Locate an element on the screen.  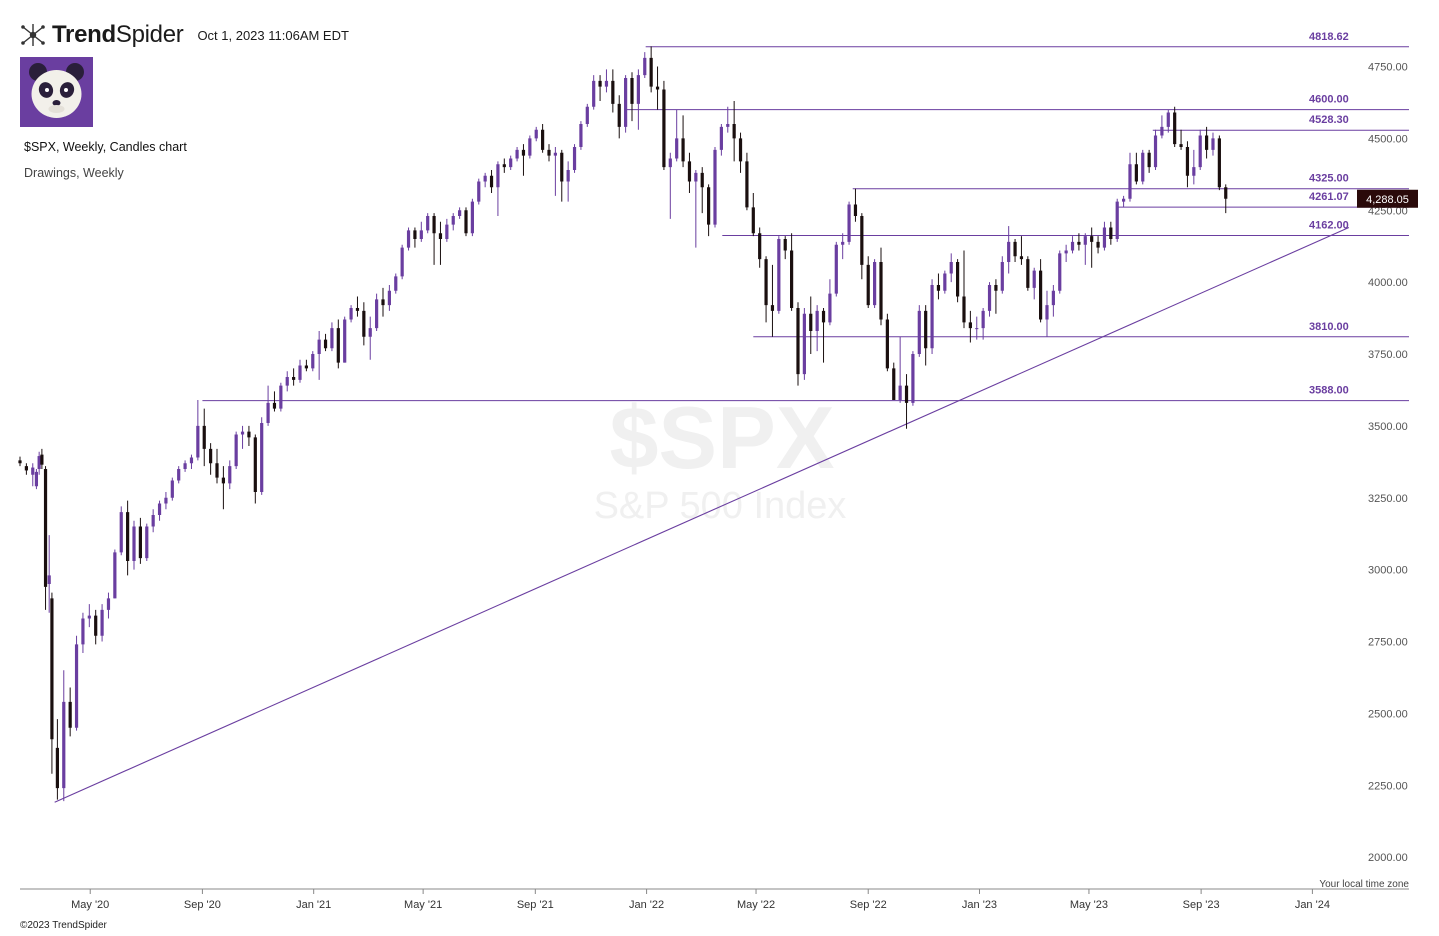
x-tick-label: May '23 is located at coordinates (1089, 905).